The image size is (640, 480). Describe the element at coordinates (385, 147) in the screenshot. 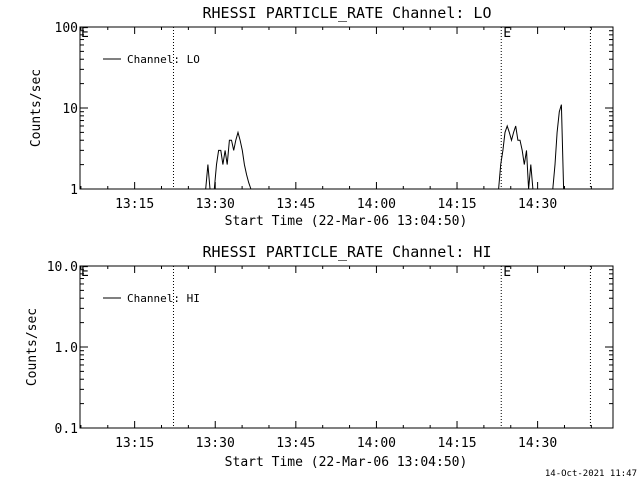

I see `series-line` at that location.